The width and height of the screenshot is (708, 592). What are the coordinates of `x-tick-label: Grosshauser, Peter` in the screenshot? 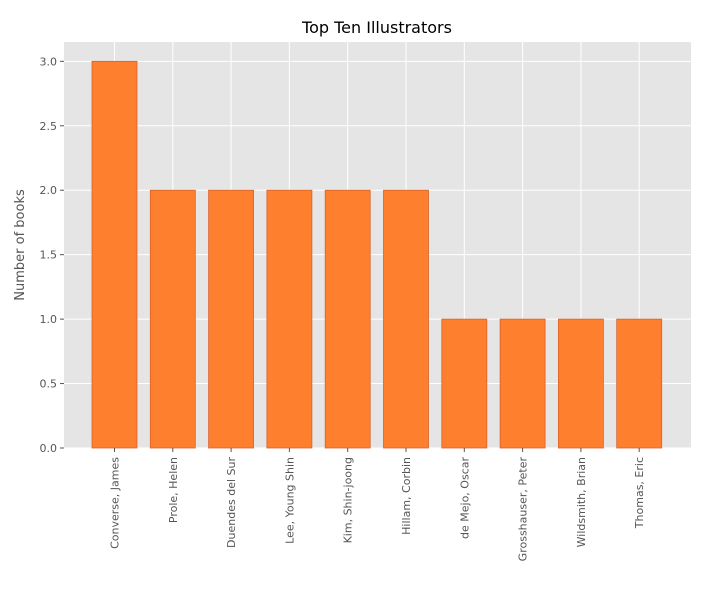 It's located at (523, 509).